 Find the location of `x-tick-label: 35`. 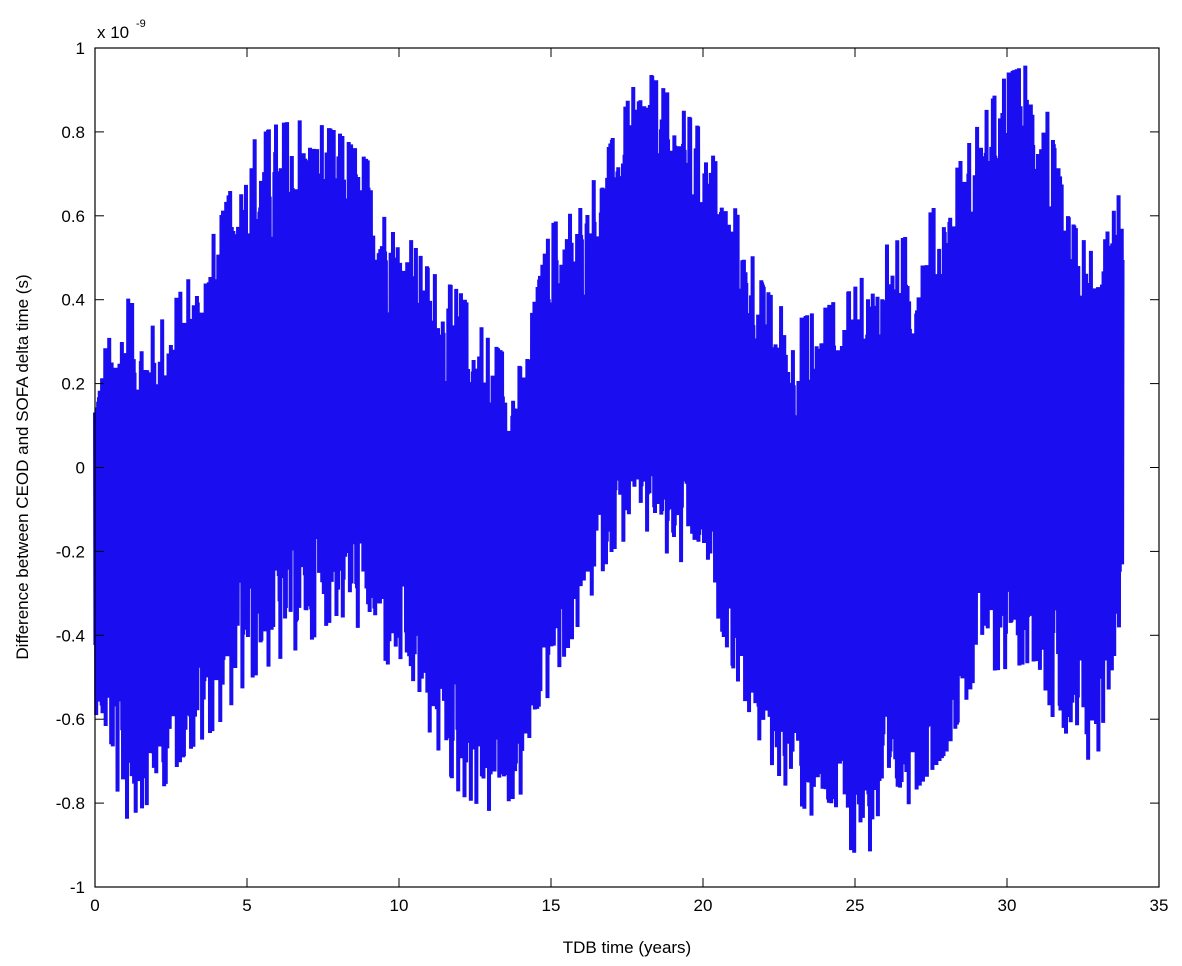

x-tick-label: 35 is located at coordinates (1159, 905).